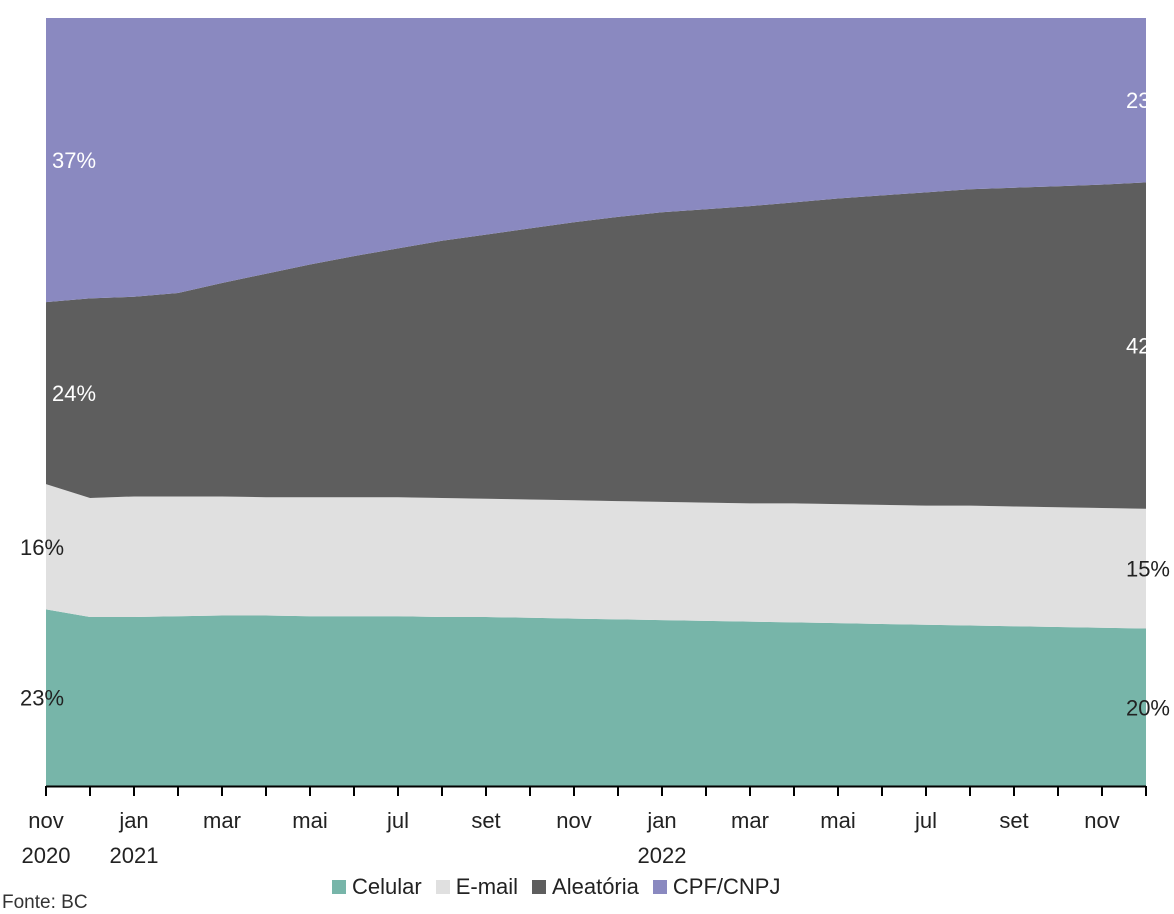 This screenshot has height=914, width=1174. I want to click on legend-item-email: E-mail, so click(477, 887).